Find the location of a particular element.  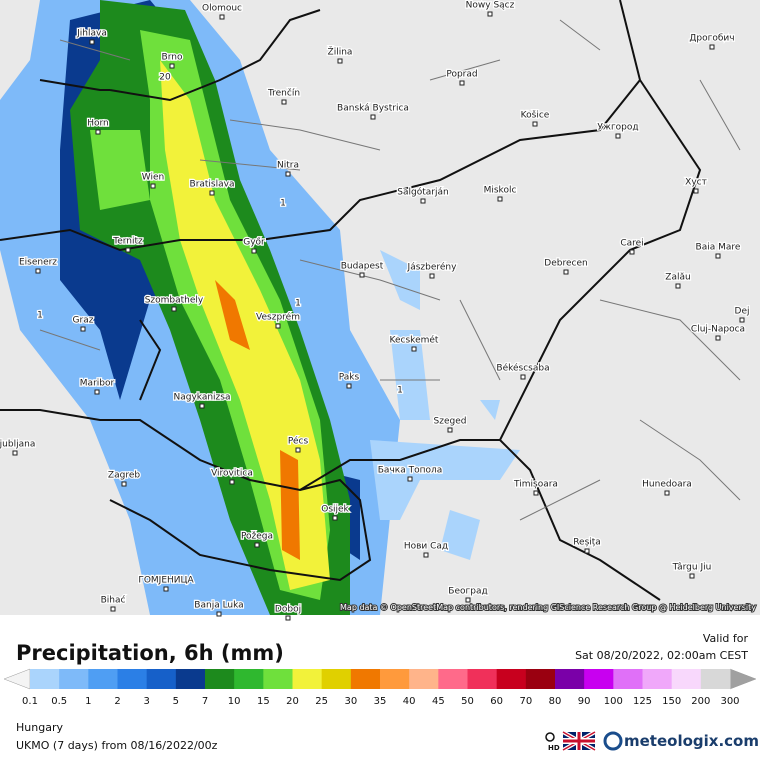

colorbar-label: 70 is located at coordinates (525, 701).